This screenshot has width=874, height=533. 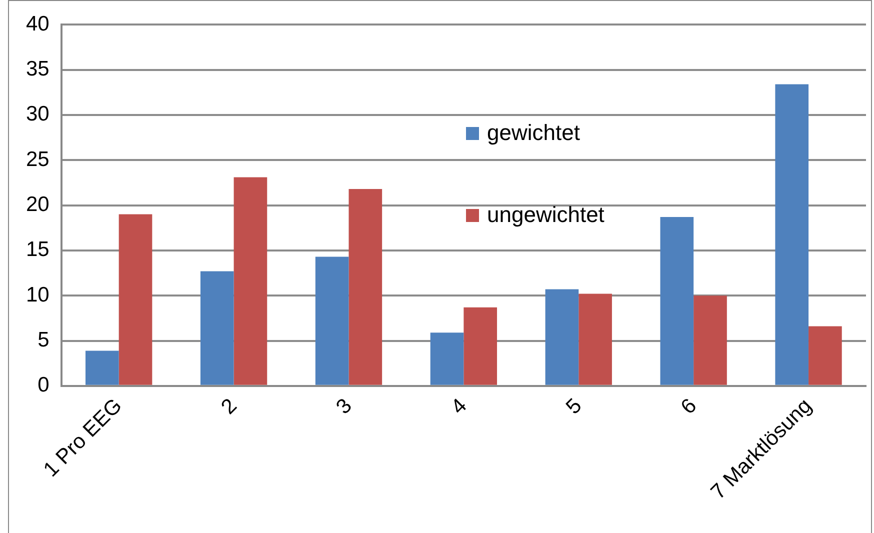 I want to click on y-tick-label: 40, so click(x=38, y=24).